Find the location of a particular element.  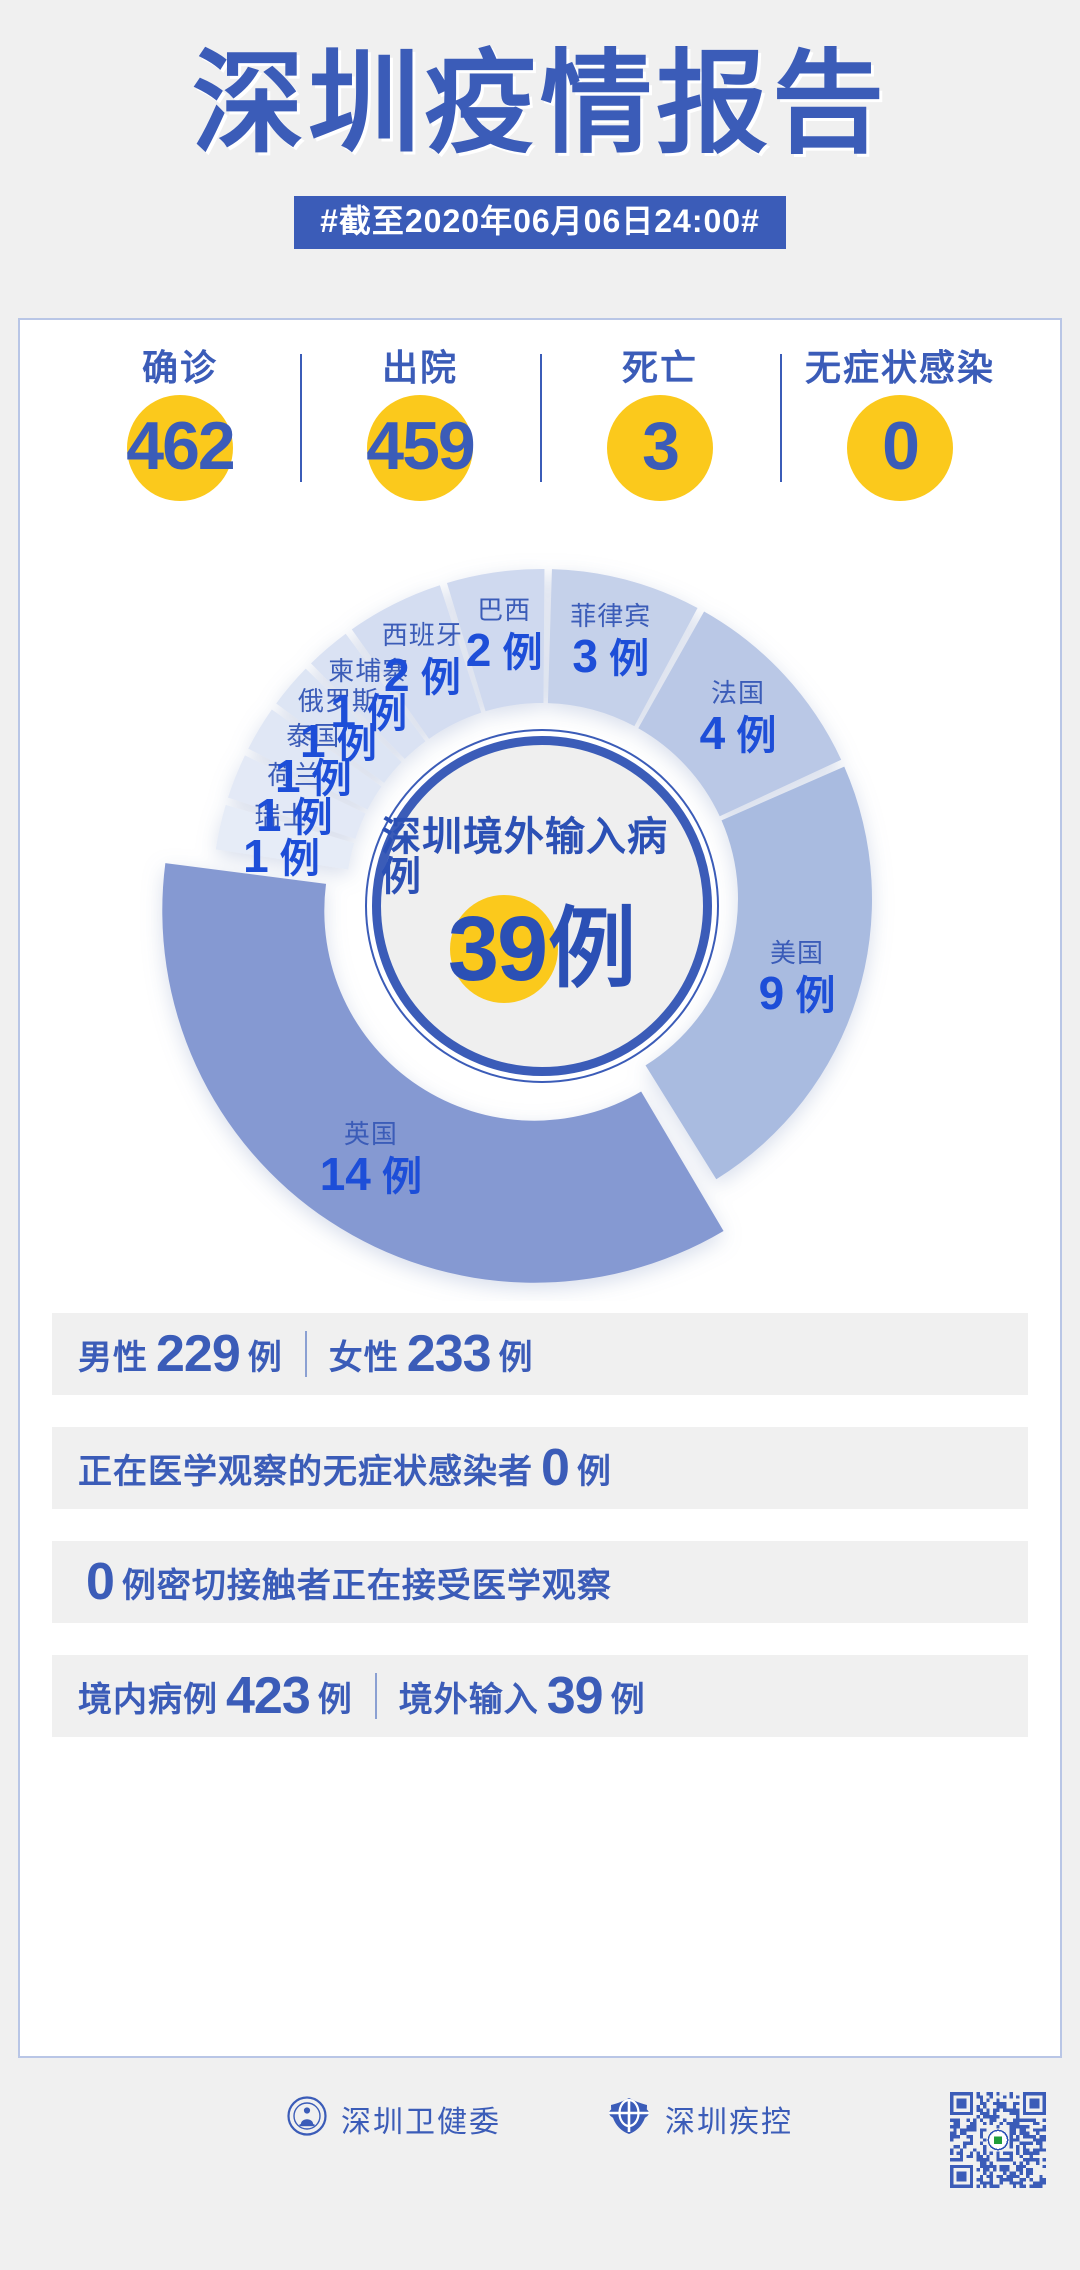

stat-confirmed: 确诊 462 is located at coordinates (180, 424).